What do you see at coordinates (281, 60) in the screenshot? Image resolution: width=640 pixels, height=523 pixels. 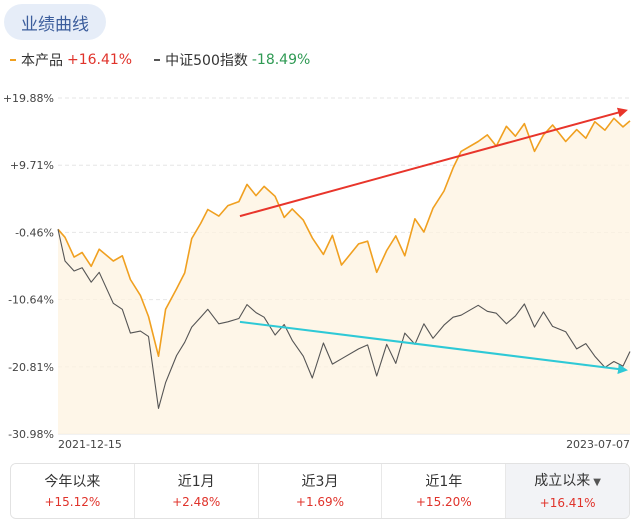 I see `legend-index-value: -18.49%` at bounding box center [281, 60].